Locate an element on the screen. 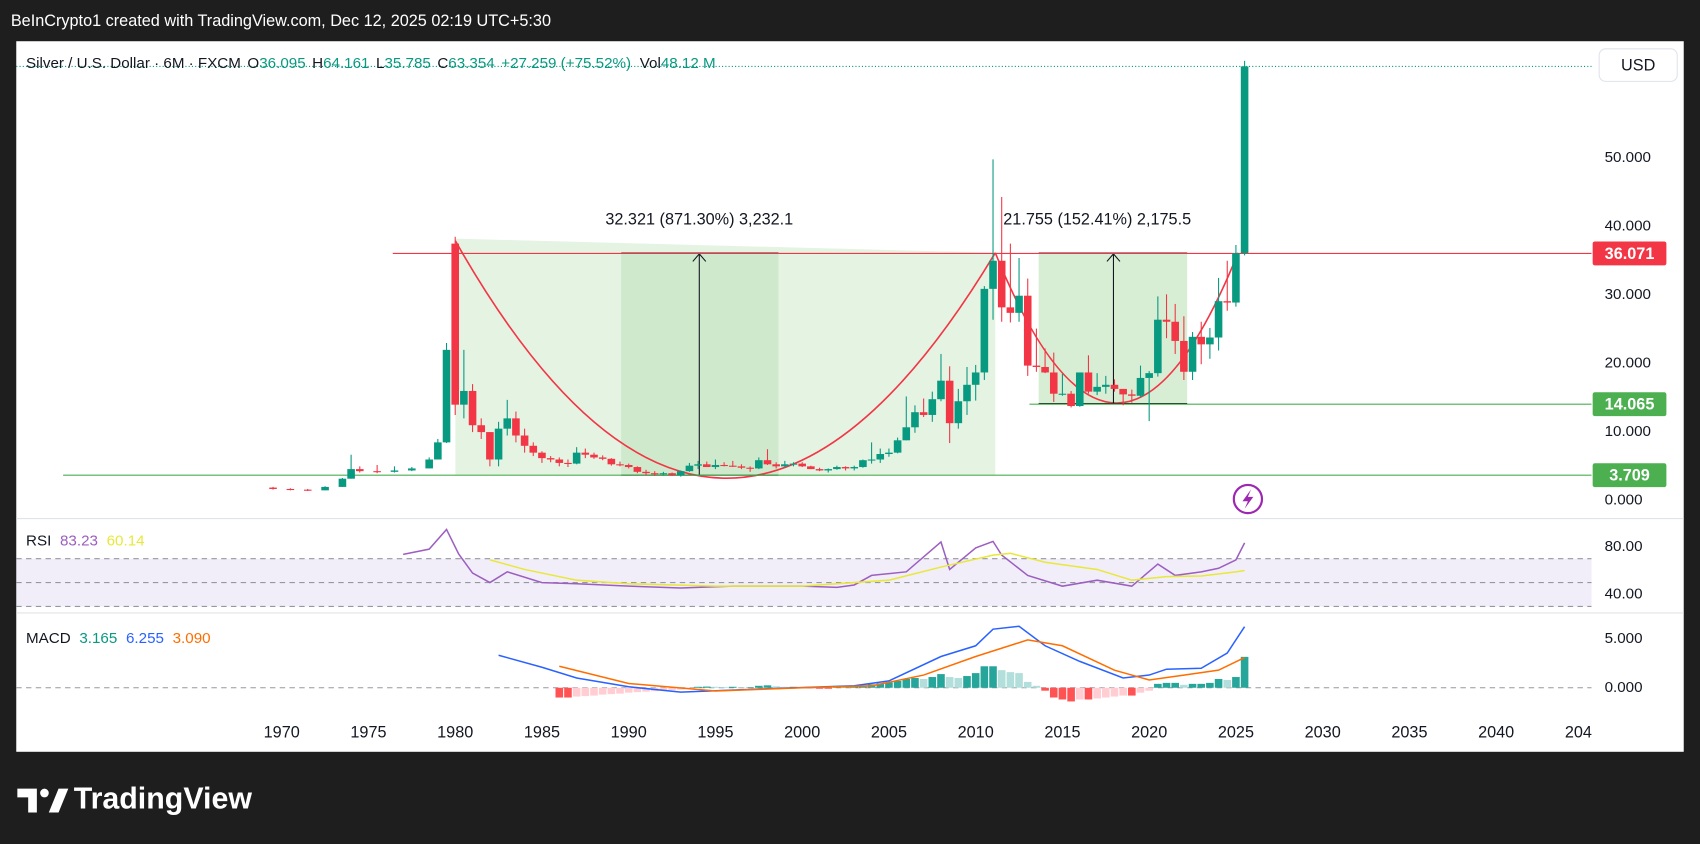  y-tick-label: 20.000 is located at coordinates (1628, 363).